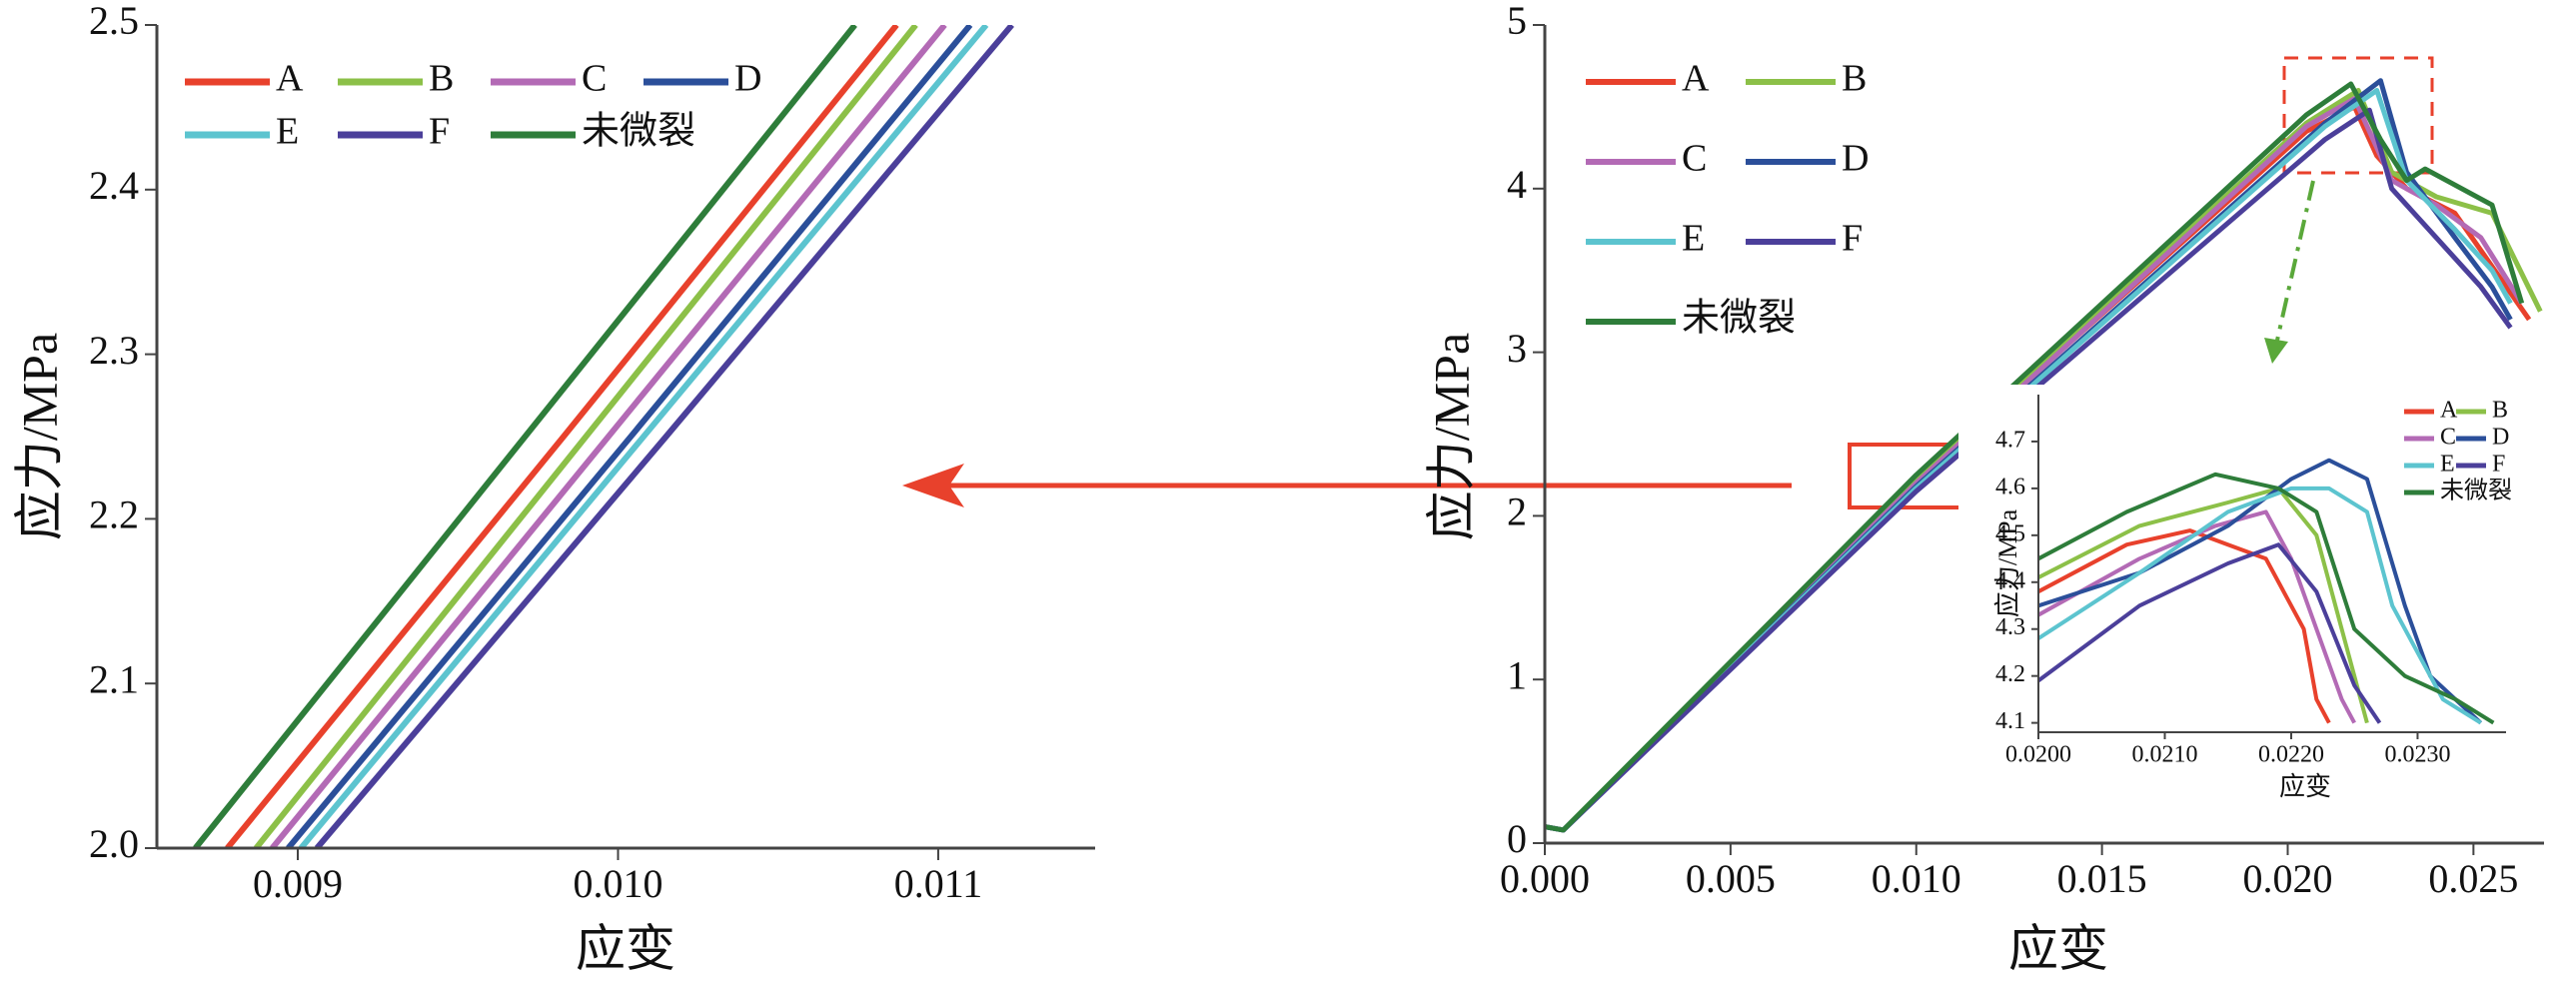 The width and height of the screenshot is (2576, 984). What do you see at coordinates (2287, 878) in the screenshot?
I see `x-tick-label: 0.020` at bounding box center [2287, 878].